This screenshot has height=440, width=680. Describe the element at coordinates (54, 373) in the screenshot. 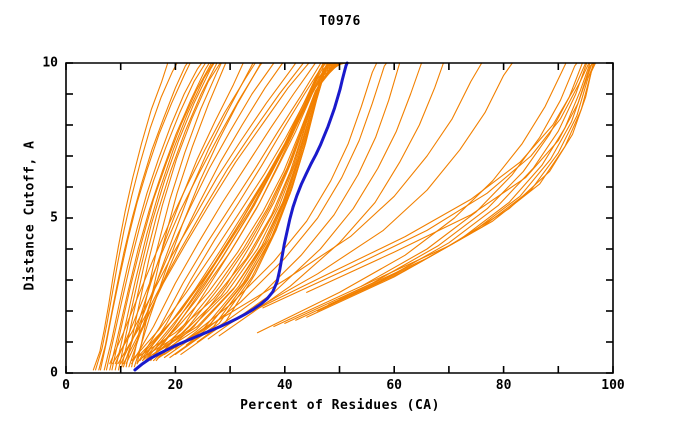

I see `y-tick-label: 0` at that location.